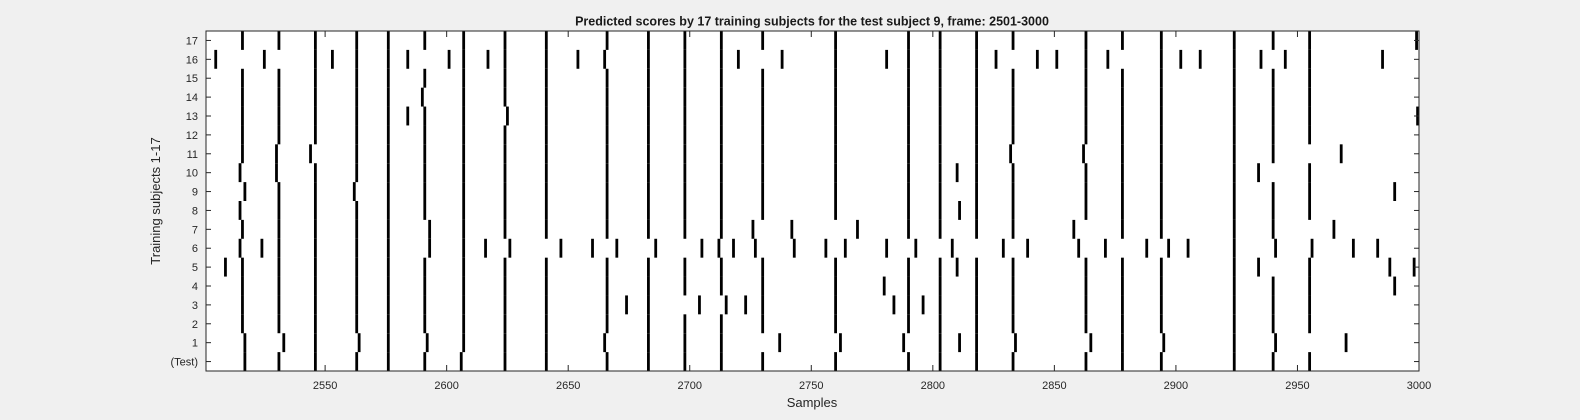 The width and height of the screenshot is (1580, 420). I want to click on y-tick-label: 4, so click(195, 287).